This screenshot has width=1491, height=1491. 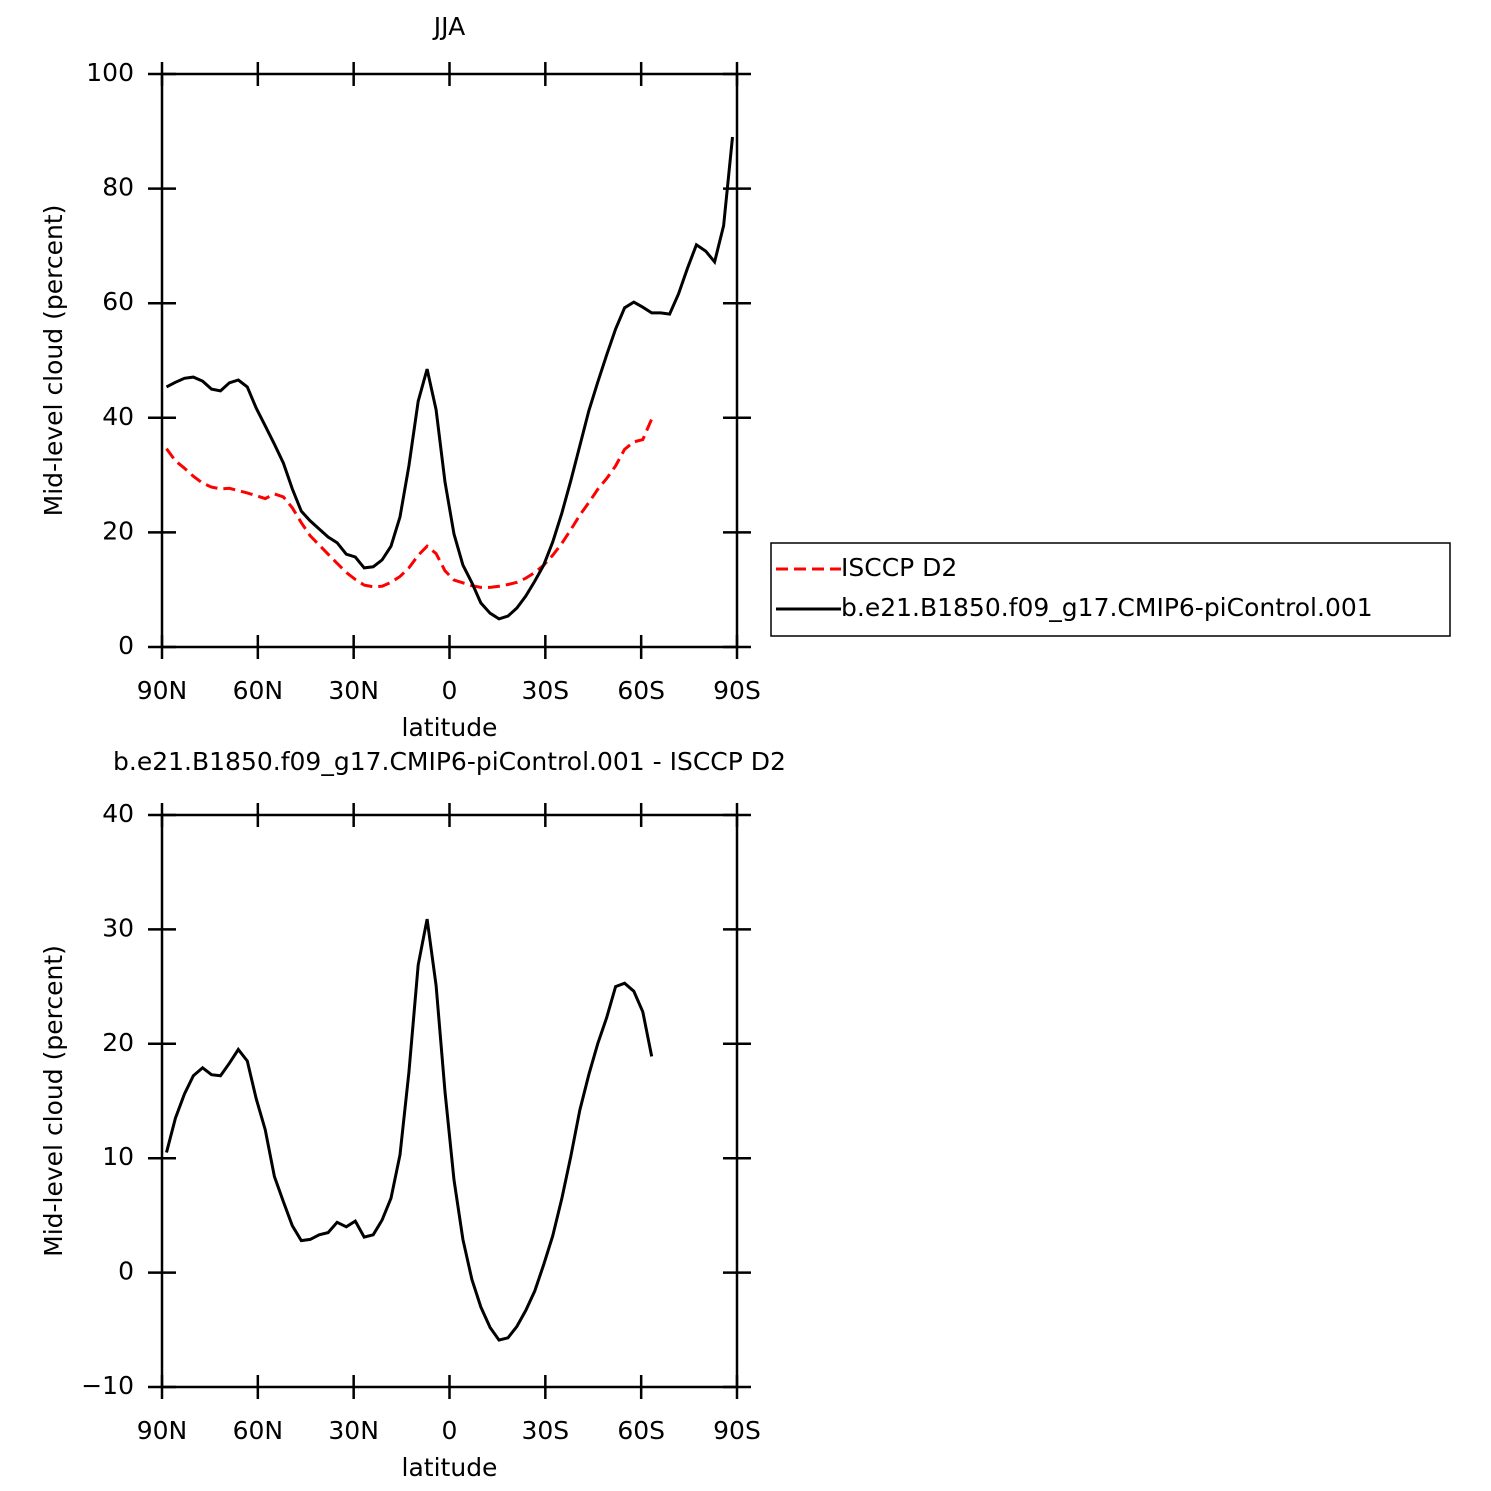 What do you see at coordinates (107, 1385) in the screenshot?
I see `y-tick-label: −10` at bounding box center [107, 1385].